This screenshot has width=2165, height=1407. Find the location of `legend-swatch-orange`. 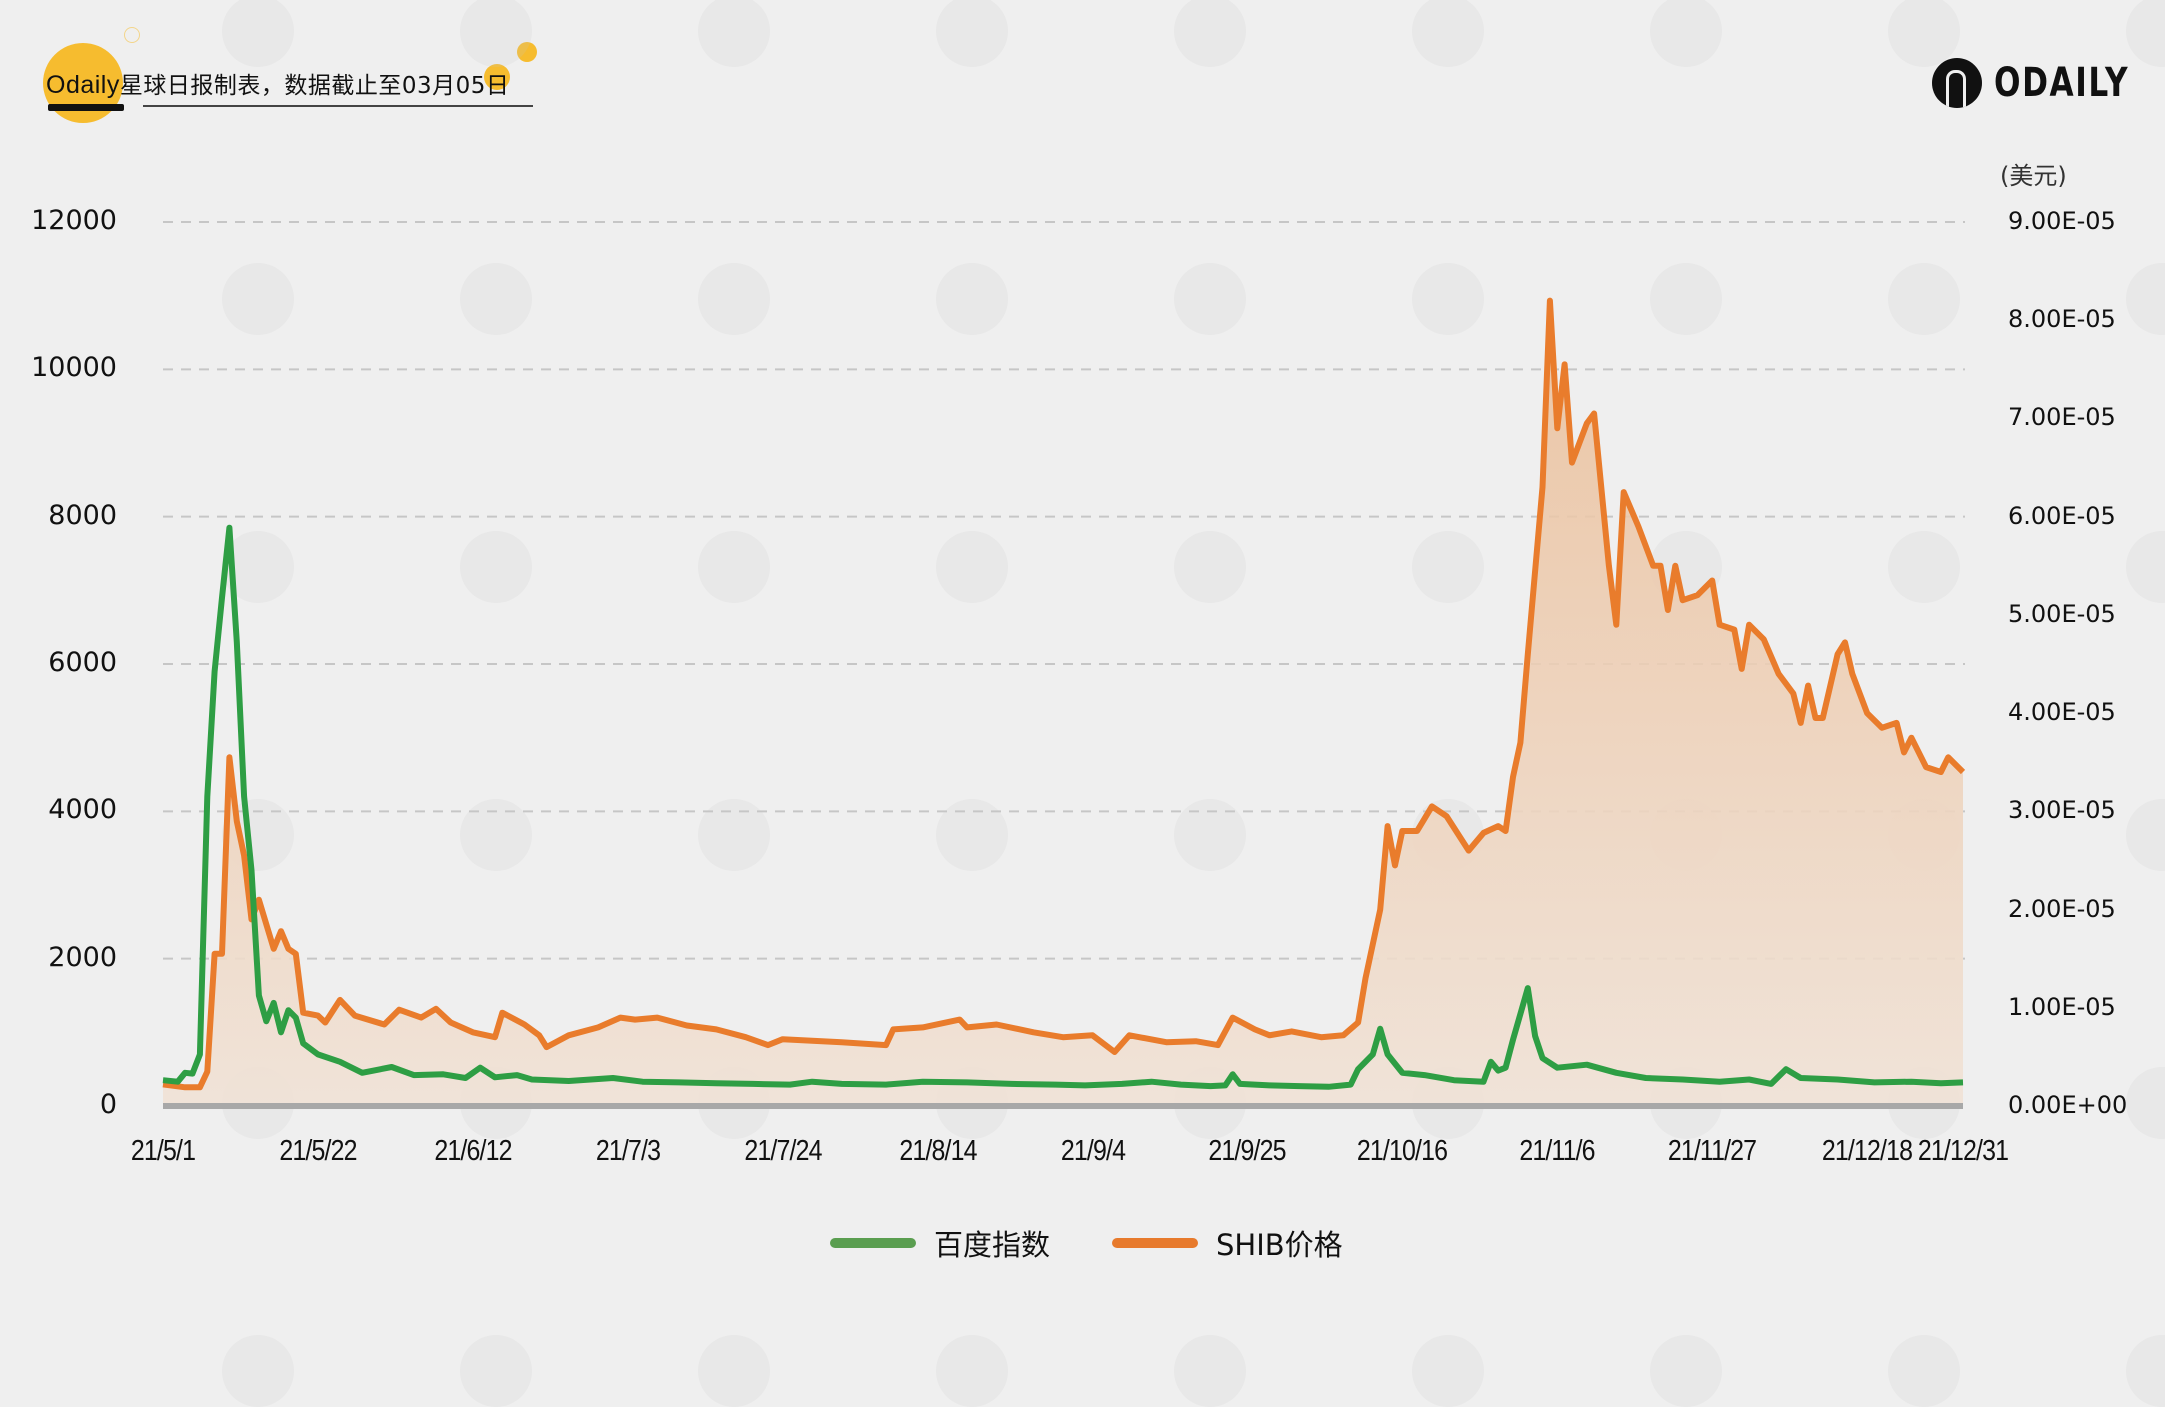

legend-swatch-orange is located at coordinates (1155, 1243).